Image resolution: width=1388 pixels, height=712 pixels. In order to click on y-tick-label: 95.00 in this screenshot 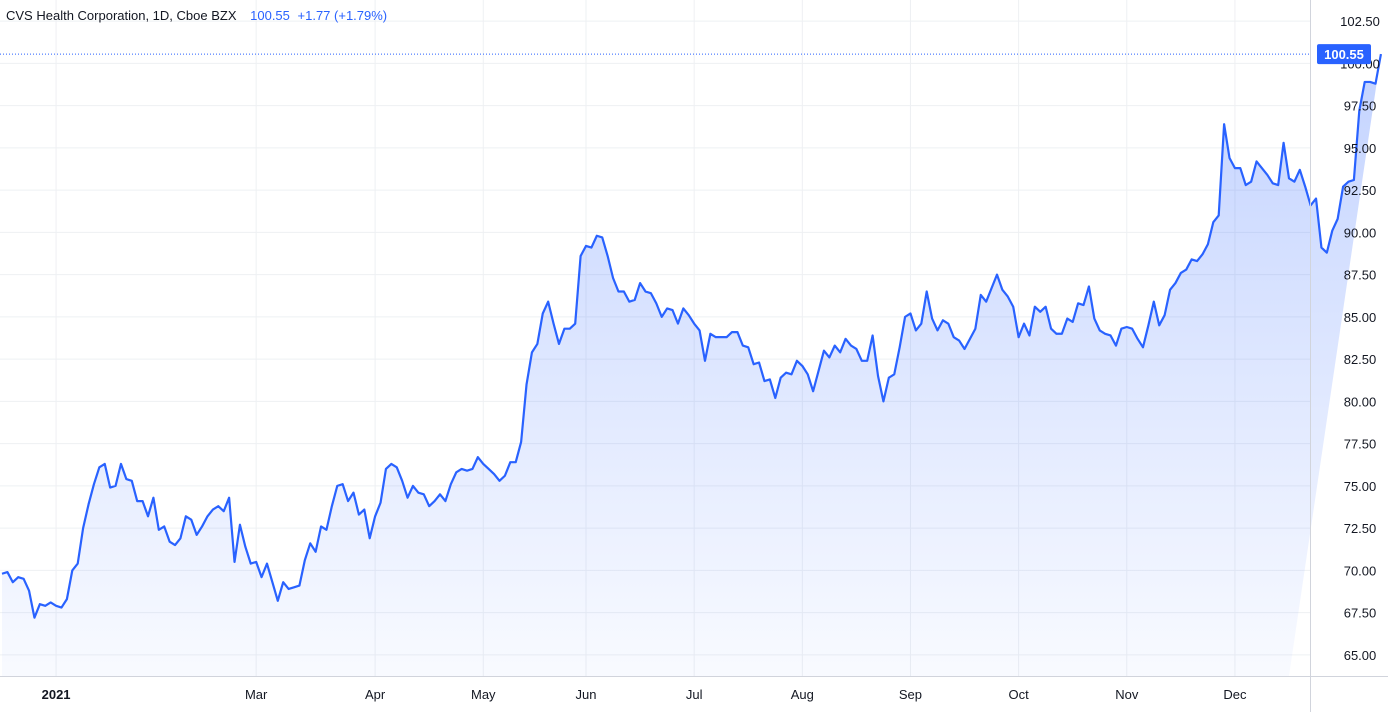, I will do `click(1360, 148)`.